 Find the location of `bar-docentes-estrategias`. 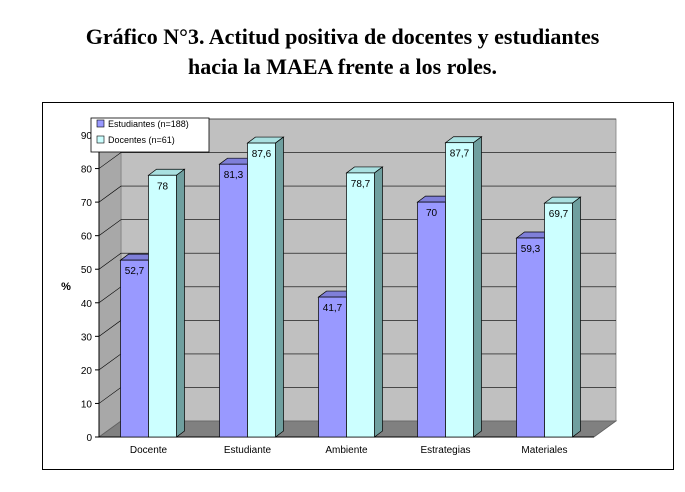

bar-docentes-estrategias is located at coordinates (463, 287).